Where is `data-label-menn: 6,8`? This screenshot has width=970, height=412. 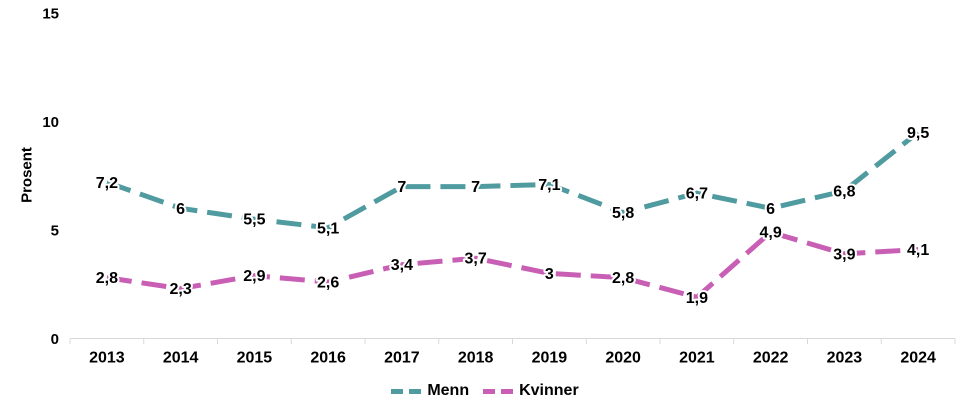 data-label-menn: 6,8 is located at coordinates (844, 191).